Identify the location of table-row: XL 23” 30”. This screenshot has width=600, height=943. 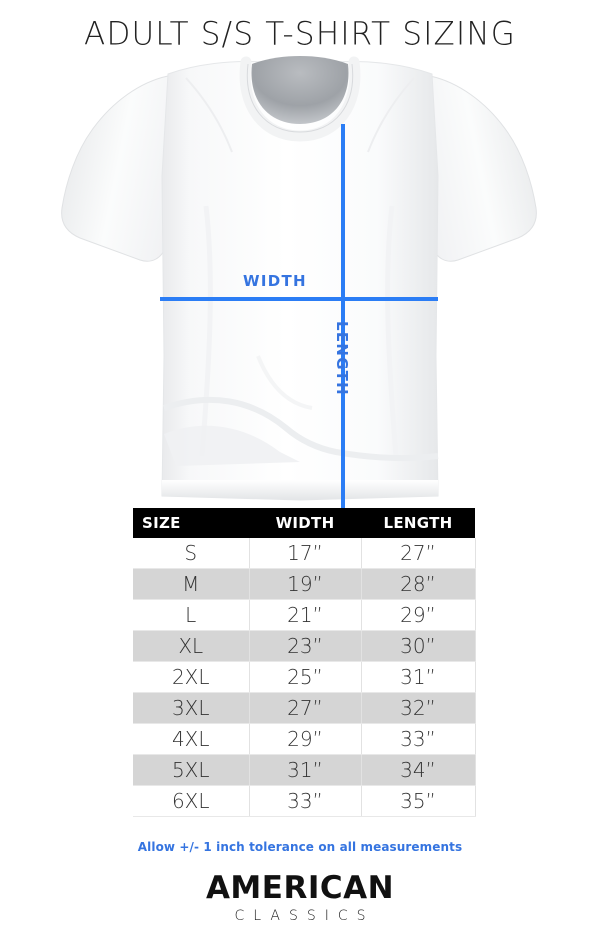
(304, 646).